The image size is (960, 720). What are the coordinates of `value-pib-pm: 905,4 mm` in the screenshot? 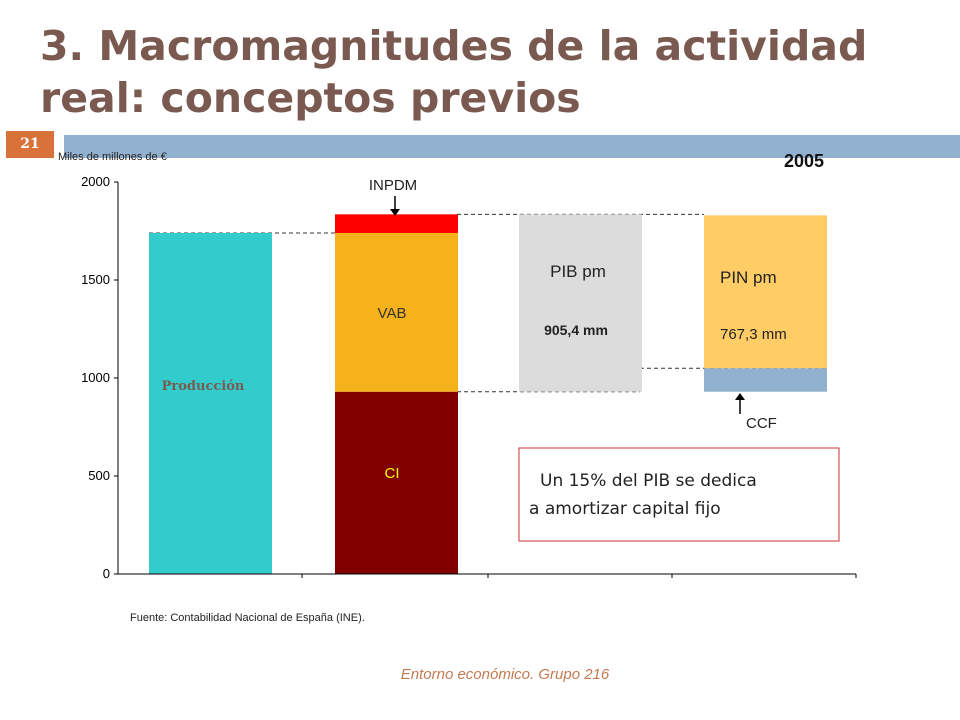 It's located at (576, 330).